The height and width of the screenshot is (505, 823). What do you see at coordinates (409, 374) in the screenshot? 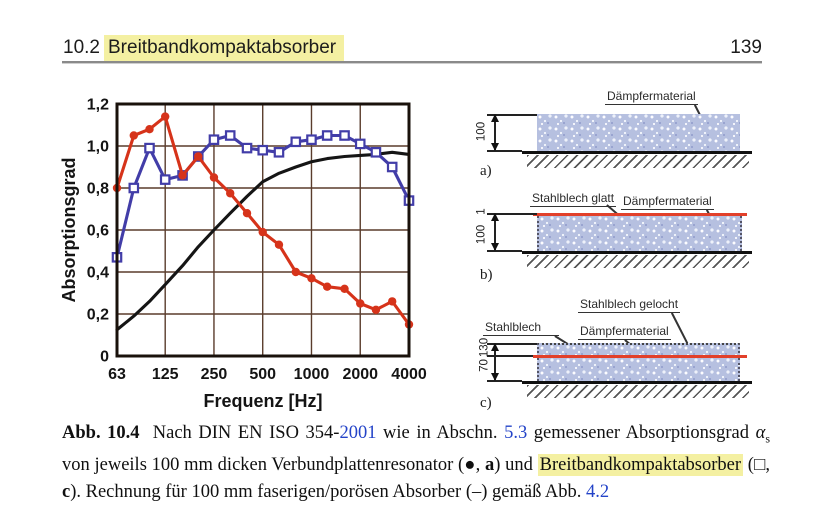
I see `x-tick-label: 4000` at bounding box center [409, 374].